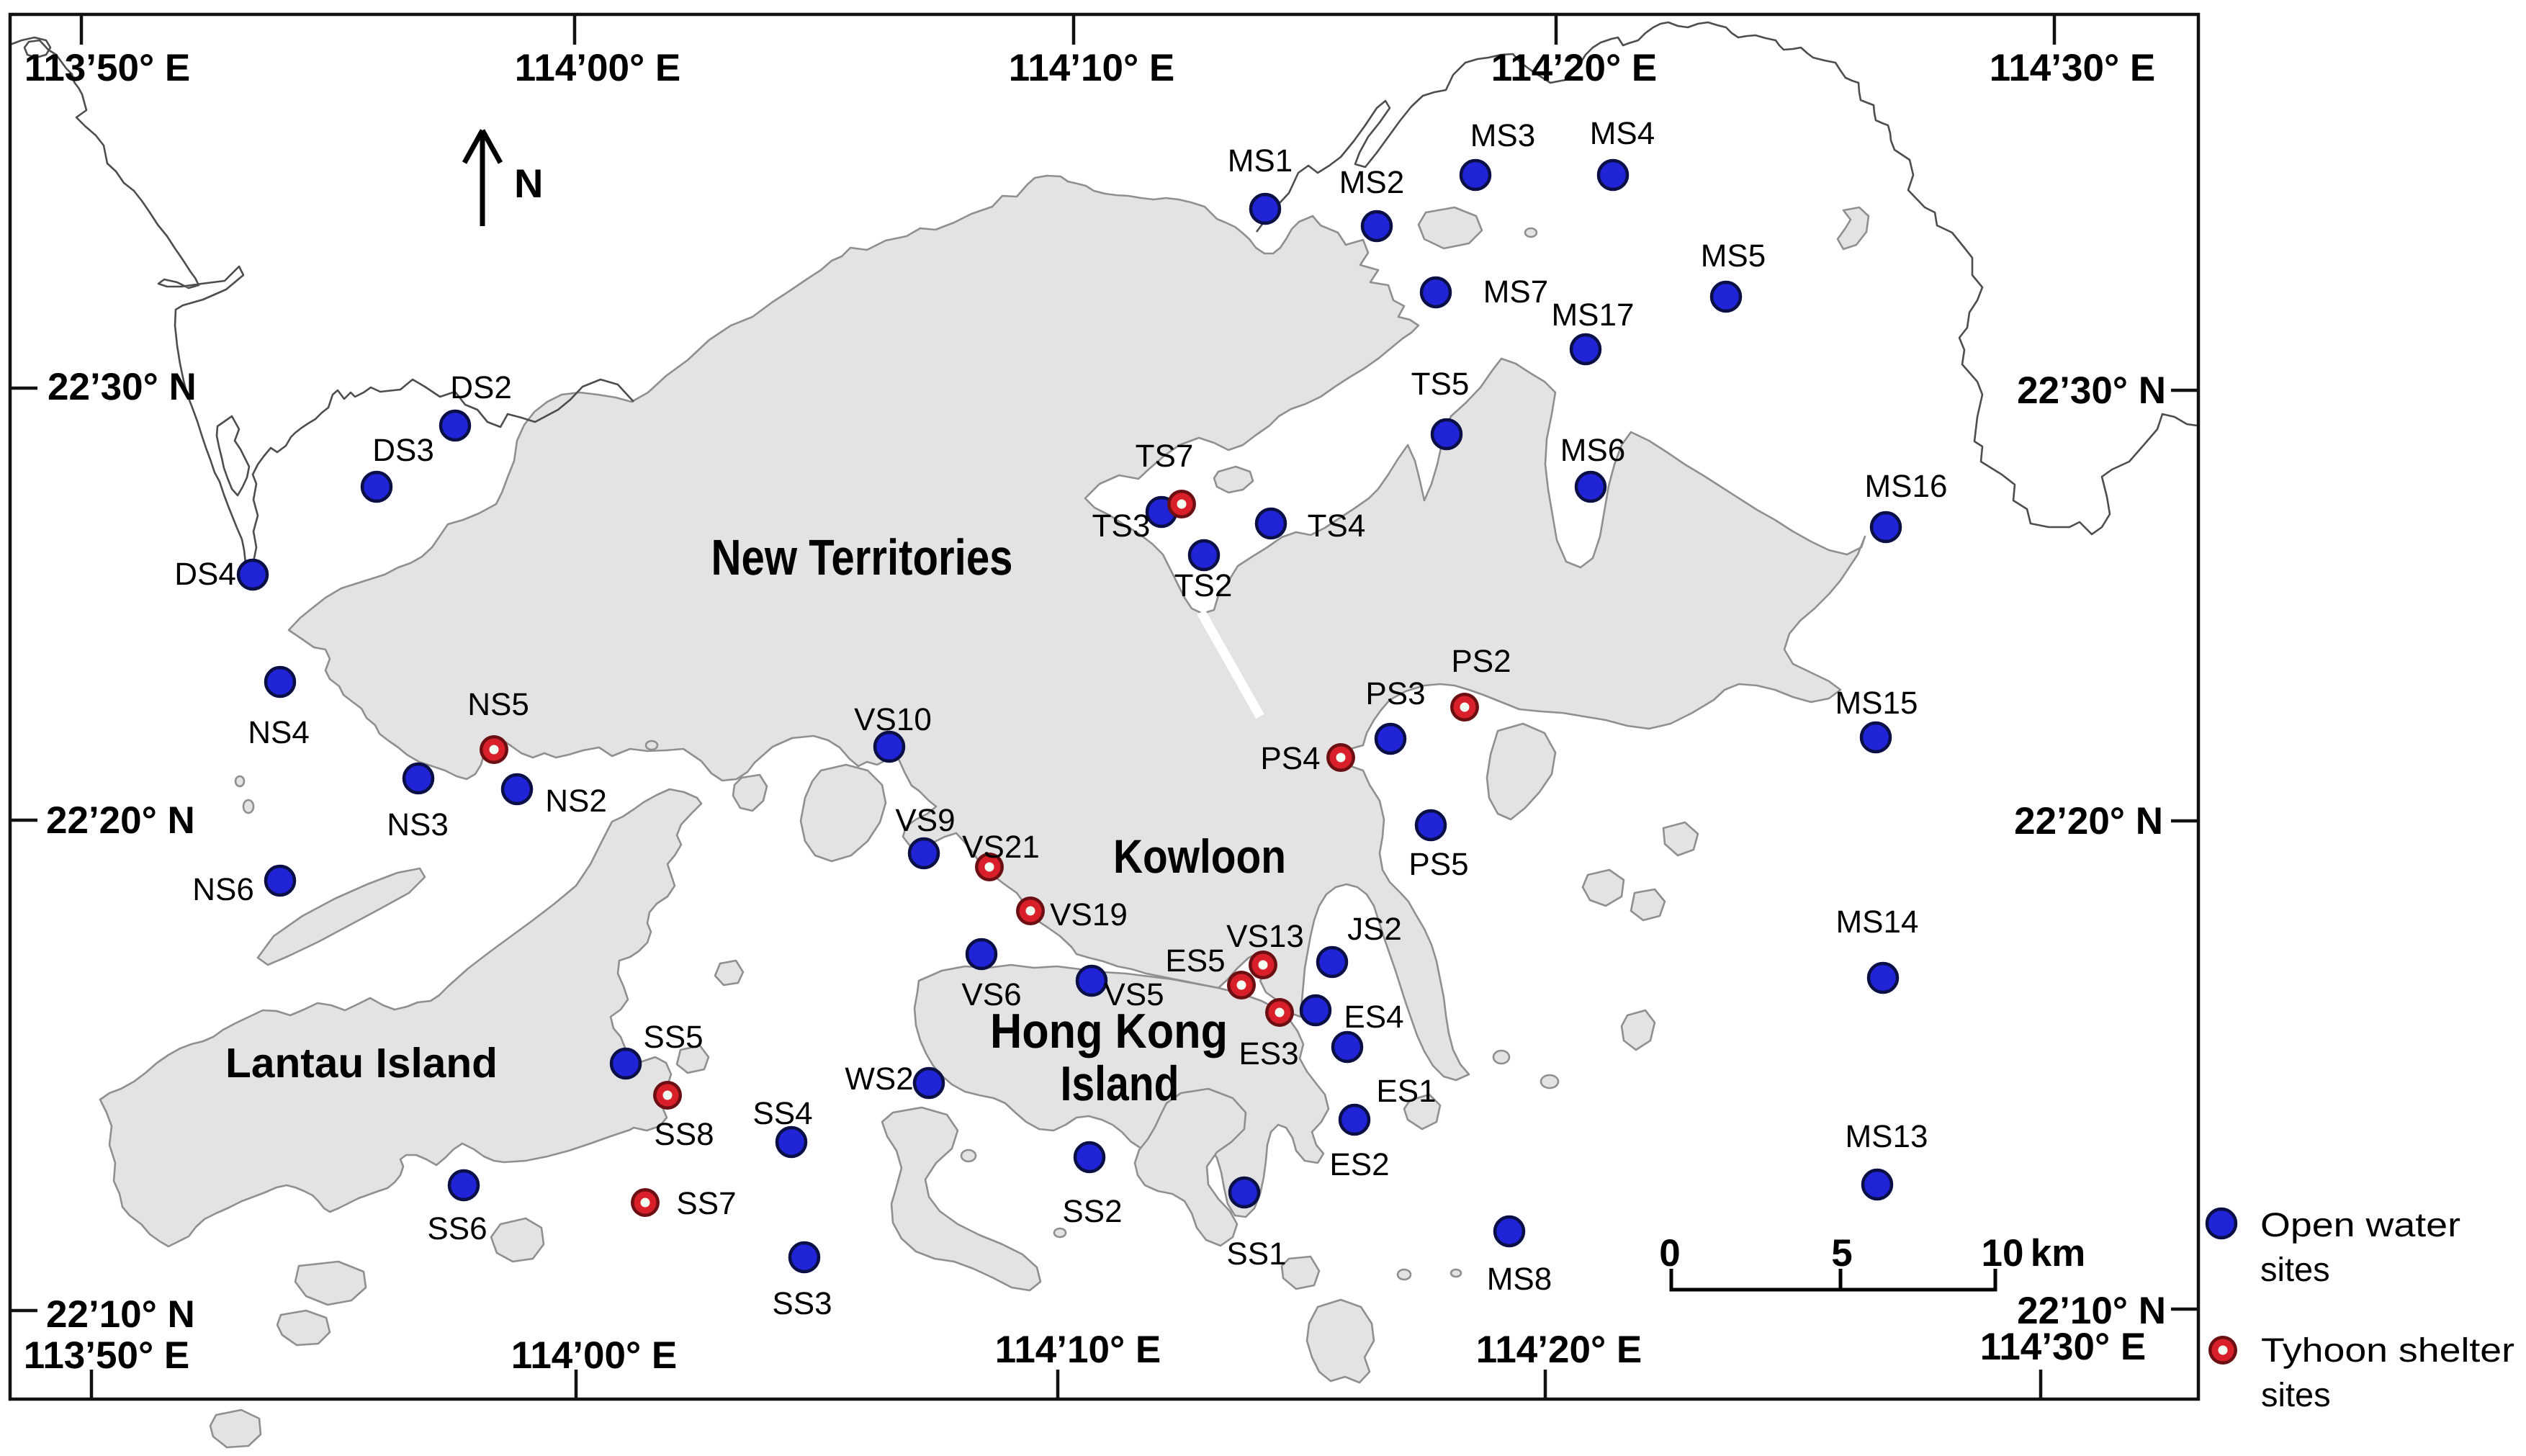 This screenshot has height=1456, width=2526. Describe the element at coordinates (1877, 922) in the screenshot. I see `svg-text: MS14` at that location.